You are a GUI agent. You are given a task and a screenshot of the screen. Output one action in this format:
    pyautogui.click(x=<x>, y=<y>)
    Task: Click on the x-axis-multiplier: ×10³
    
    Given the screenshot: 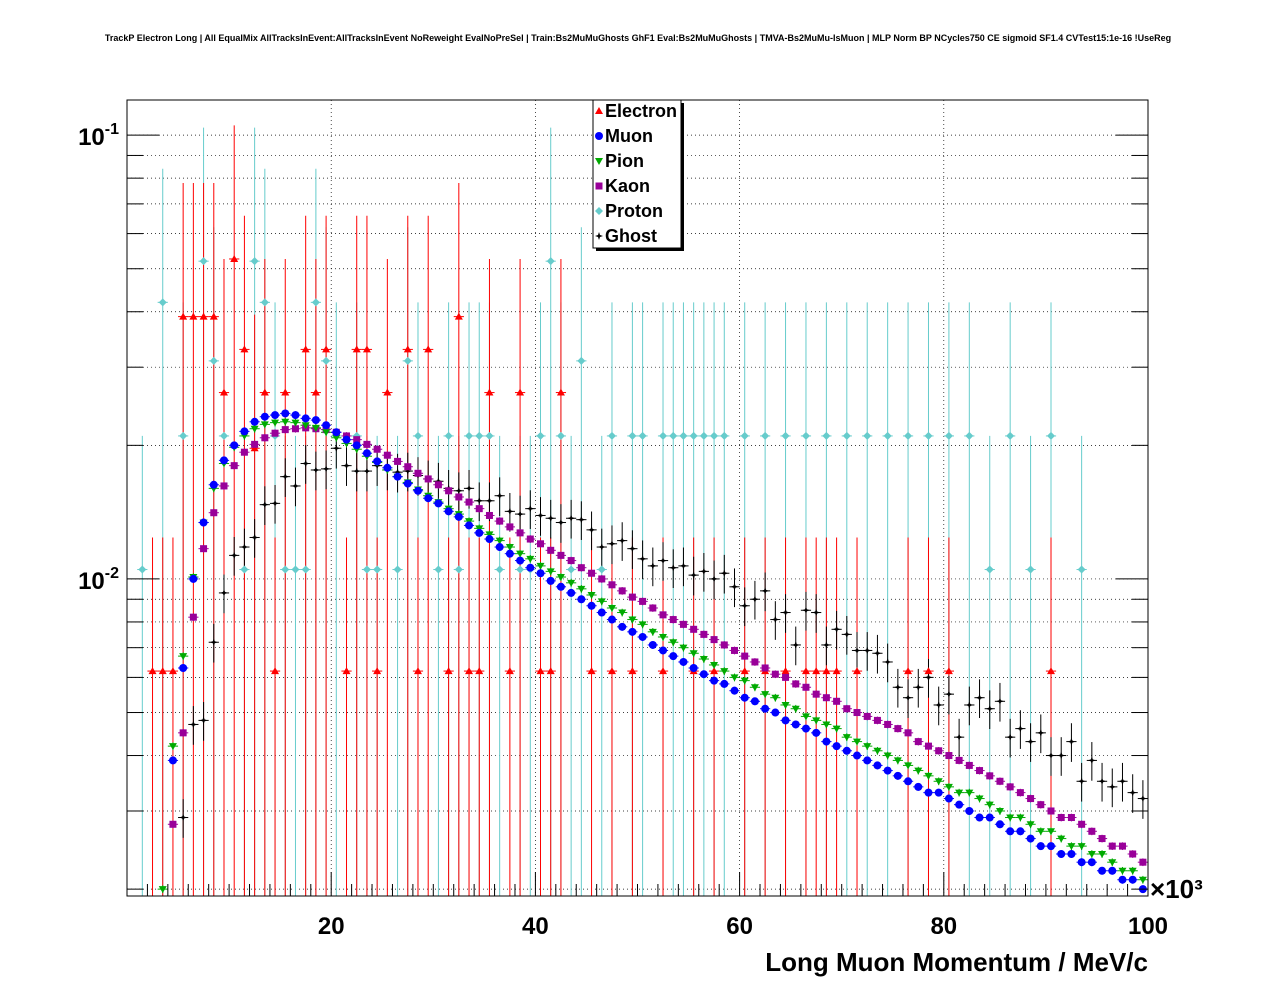 What is the action you would take?
    pyautogui.click(x=1176, y=889)
    